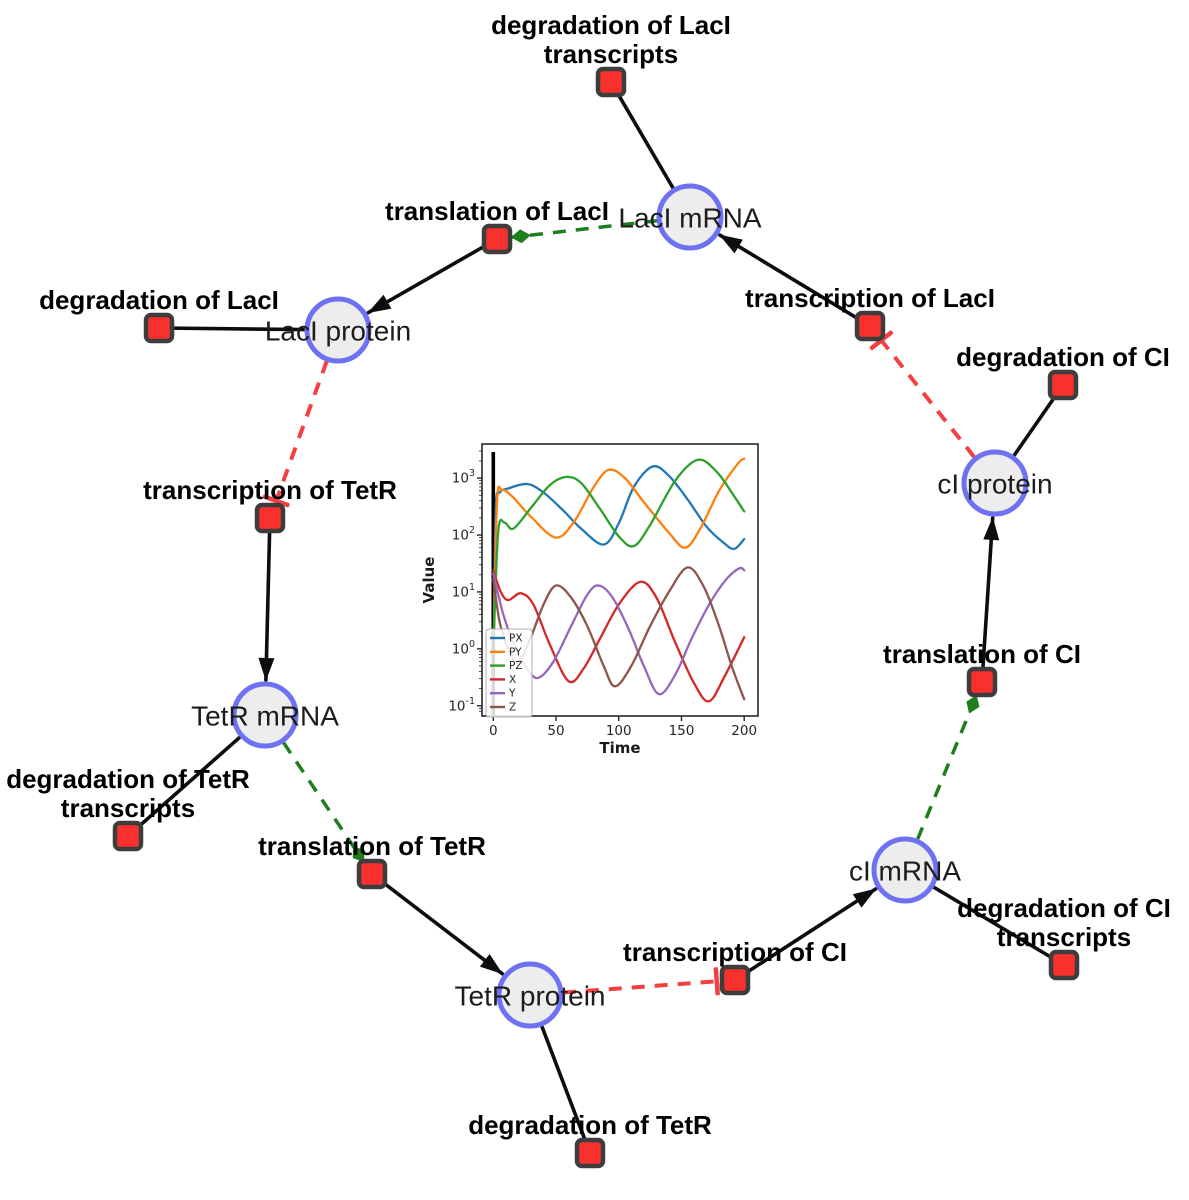 This screenshot has width=1189, height=1200. What do you see at coordinates (512, 680) in the screenshot?
I see `legend-label-x: X` at bounding box center [512, 680].